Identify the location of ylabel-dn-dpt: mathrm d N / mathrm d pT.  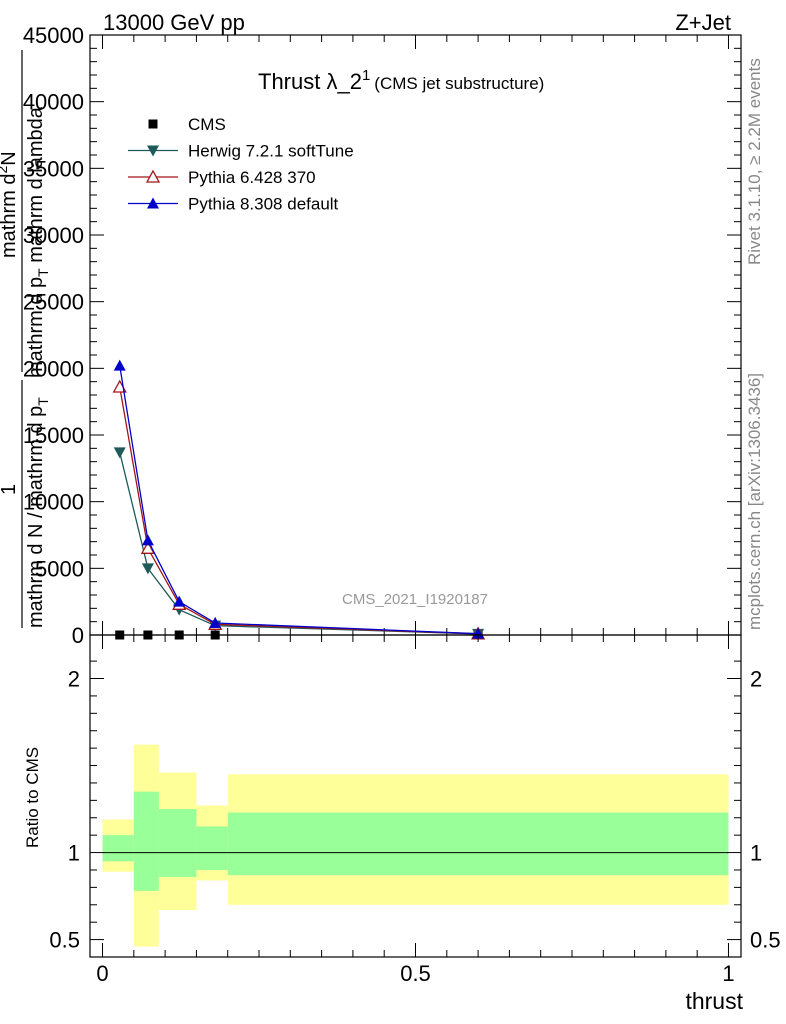
(38, 512).